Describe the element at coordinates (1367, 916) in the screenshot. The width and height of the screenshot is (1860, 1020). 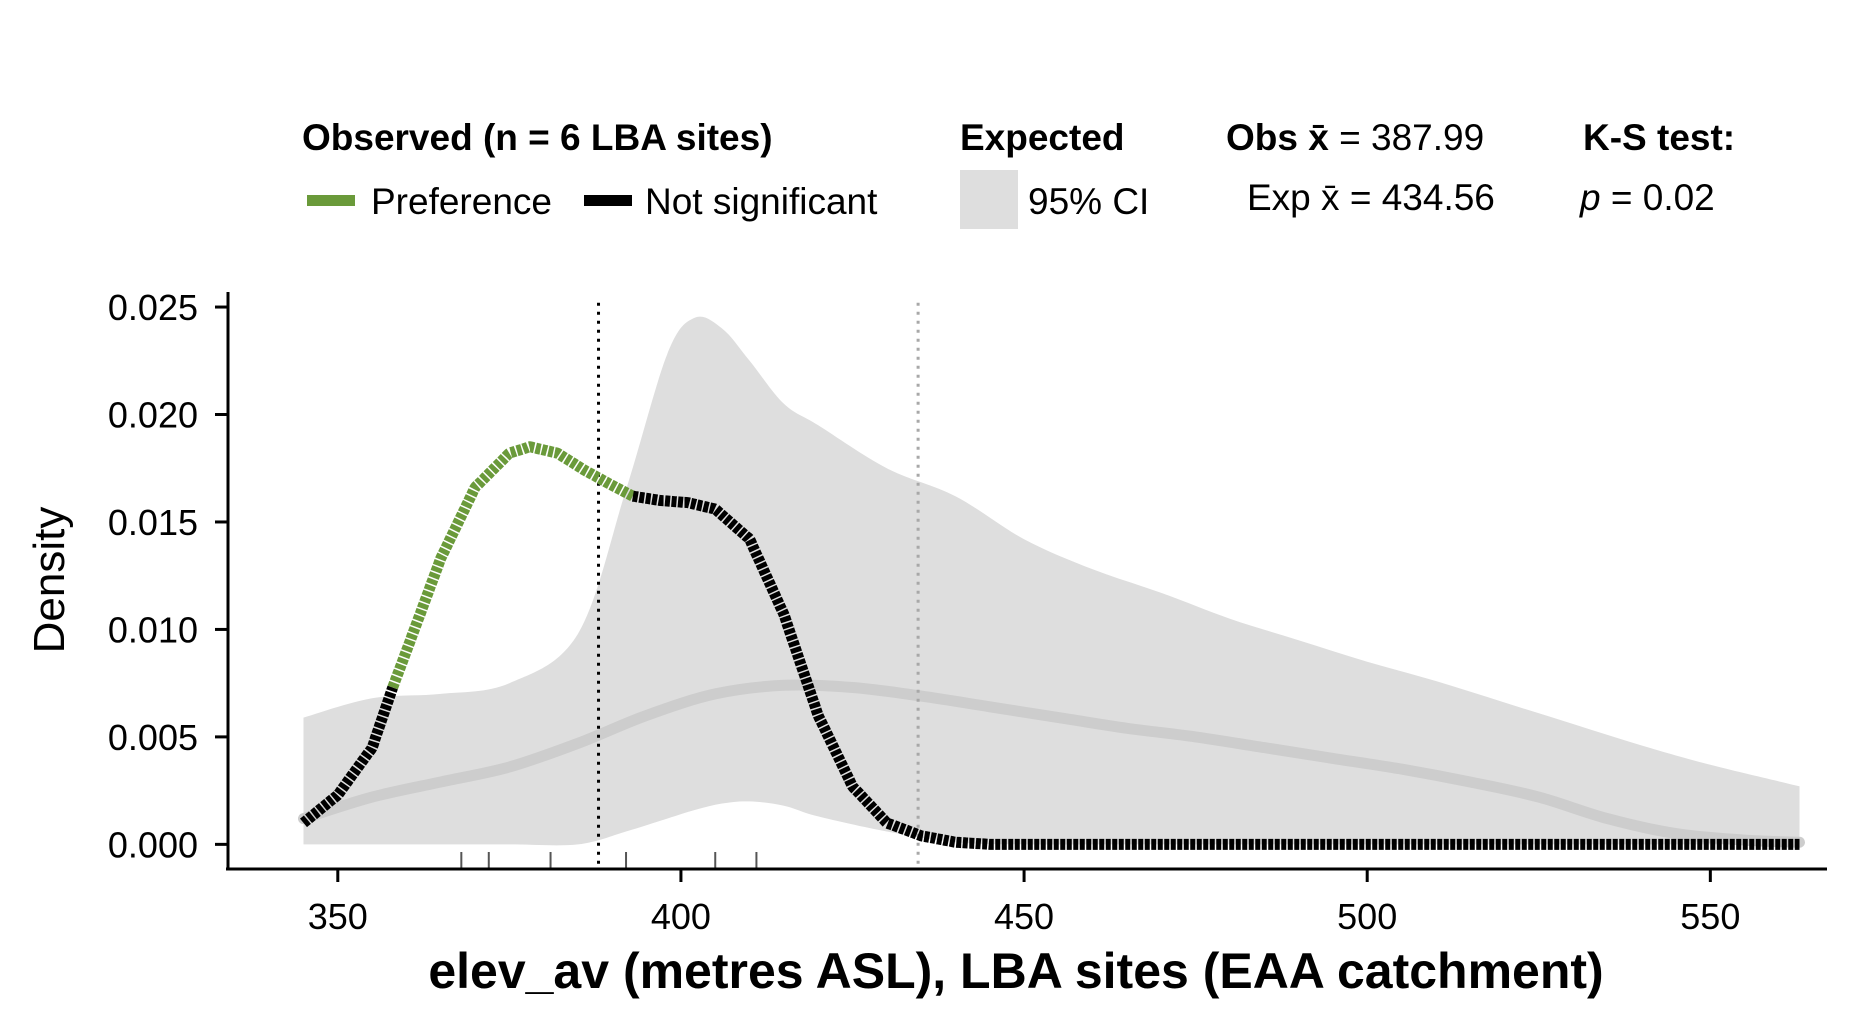
I see `x-tick-label-3: 500` at that location.